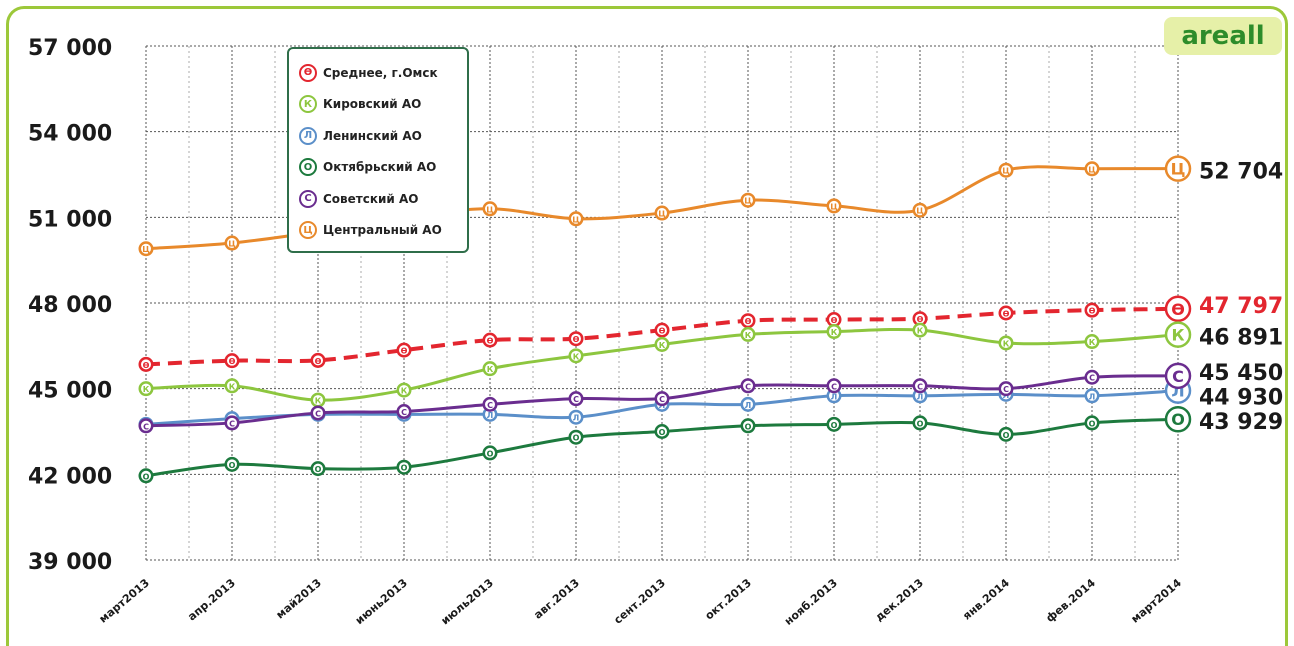 Image resolution: width=1294 pixels, height=646 pixels. What do you see at coordinates (70, 305) in the screenshot?
I see `y-tick-label: 48 000` at bounding box center [70, 305].